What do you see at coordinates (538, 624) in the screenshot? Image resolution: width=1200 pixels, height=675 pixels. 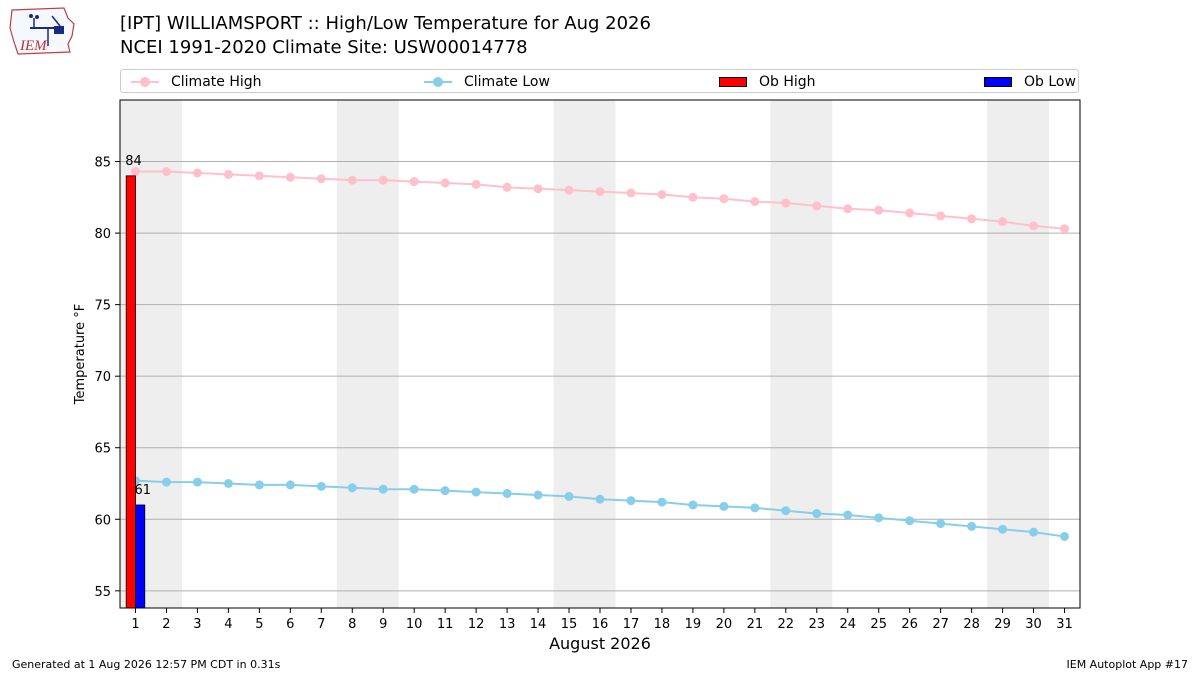 I see `x-tick-label: 14` at bounding box center [538, 624].